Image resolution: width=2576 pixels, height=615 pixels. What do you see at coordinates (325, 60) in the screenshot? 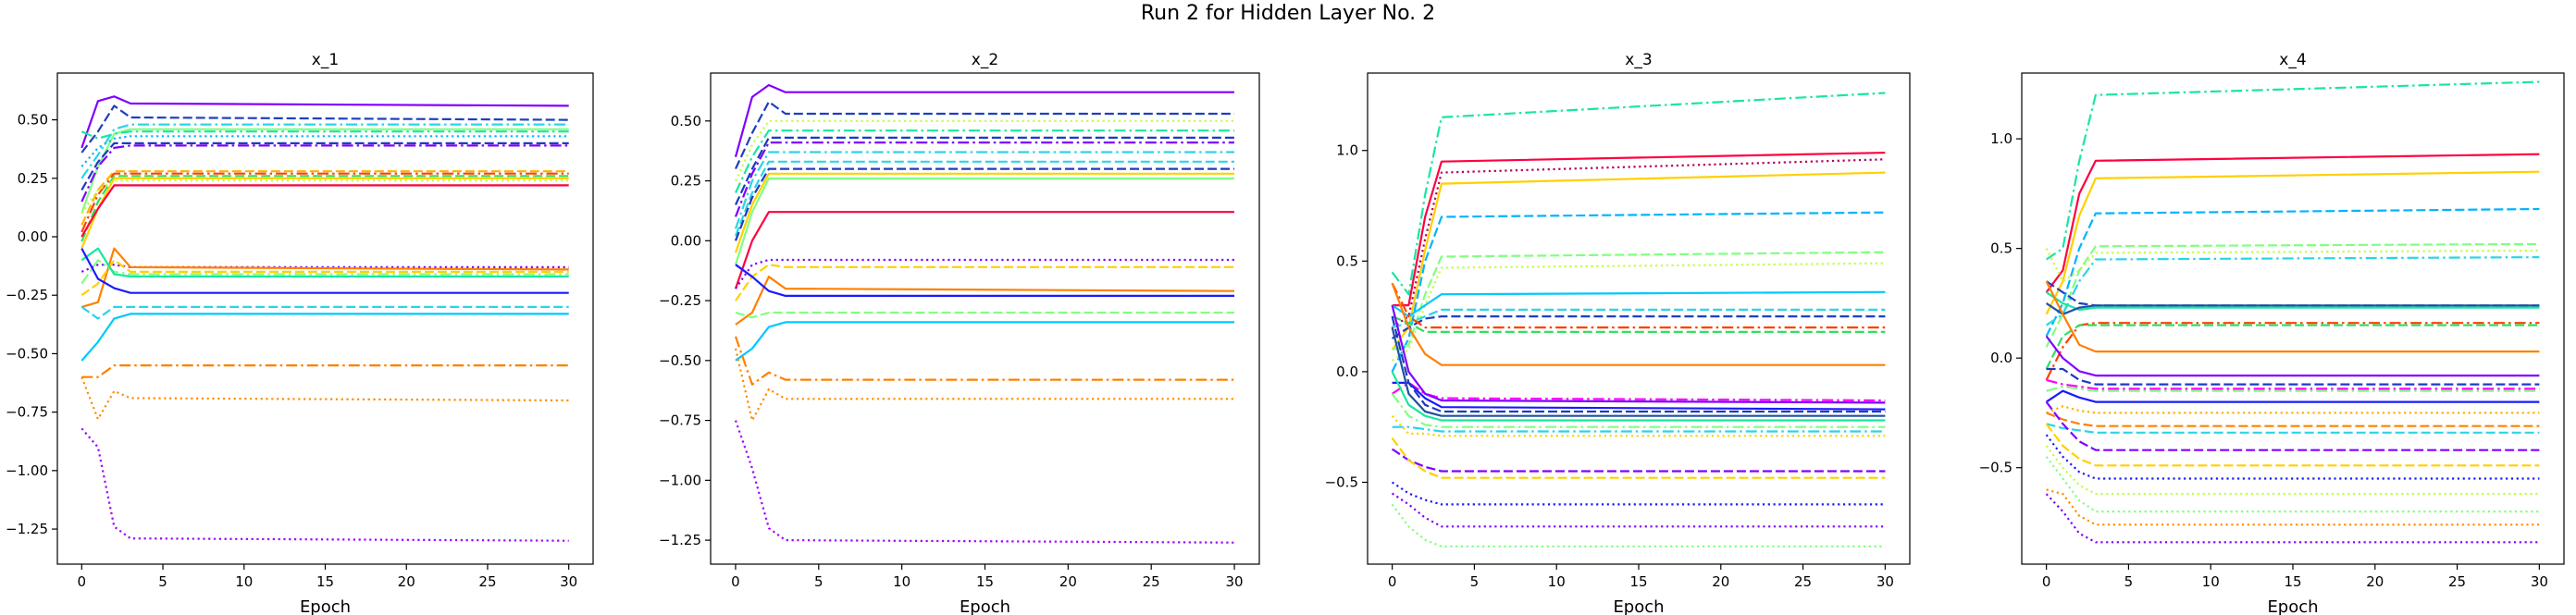
I see `subplot-title: x_1` at bounding box center [325, 60].